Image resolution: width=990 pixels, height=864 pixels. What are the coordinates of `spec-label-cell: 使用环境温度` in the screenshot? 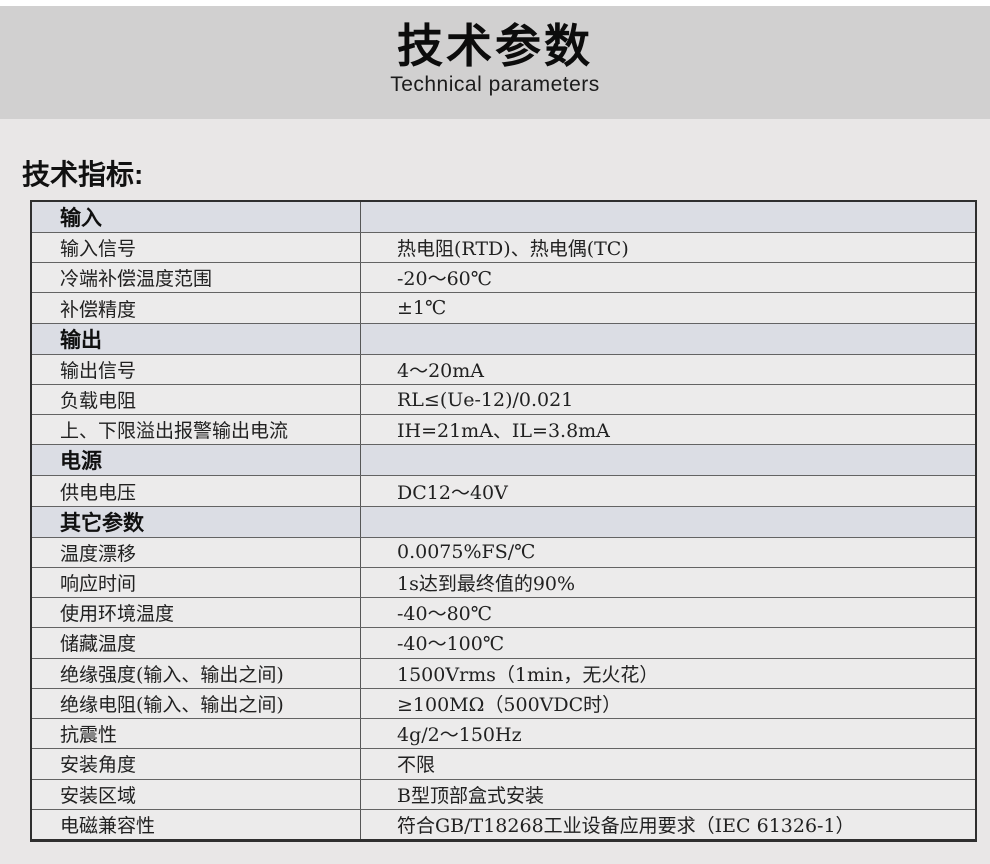 It's located at (117, 614).